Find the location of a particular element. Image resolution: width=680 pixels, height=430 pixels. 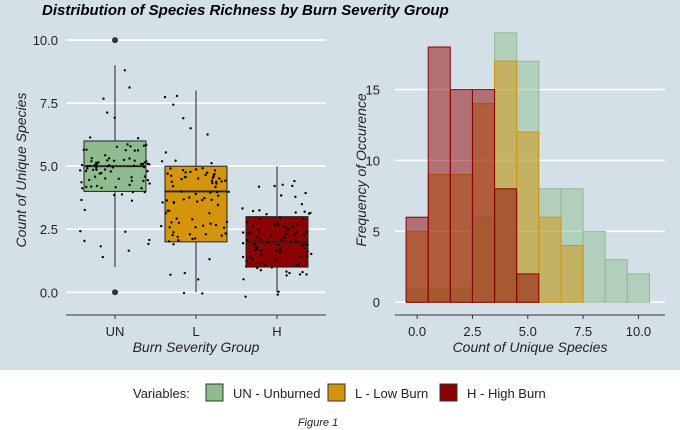

box is located at coordinates (196, 204).